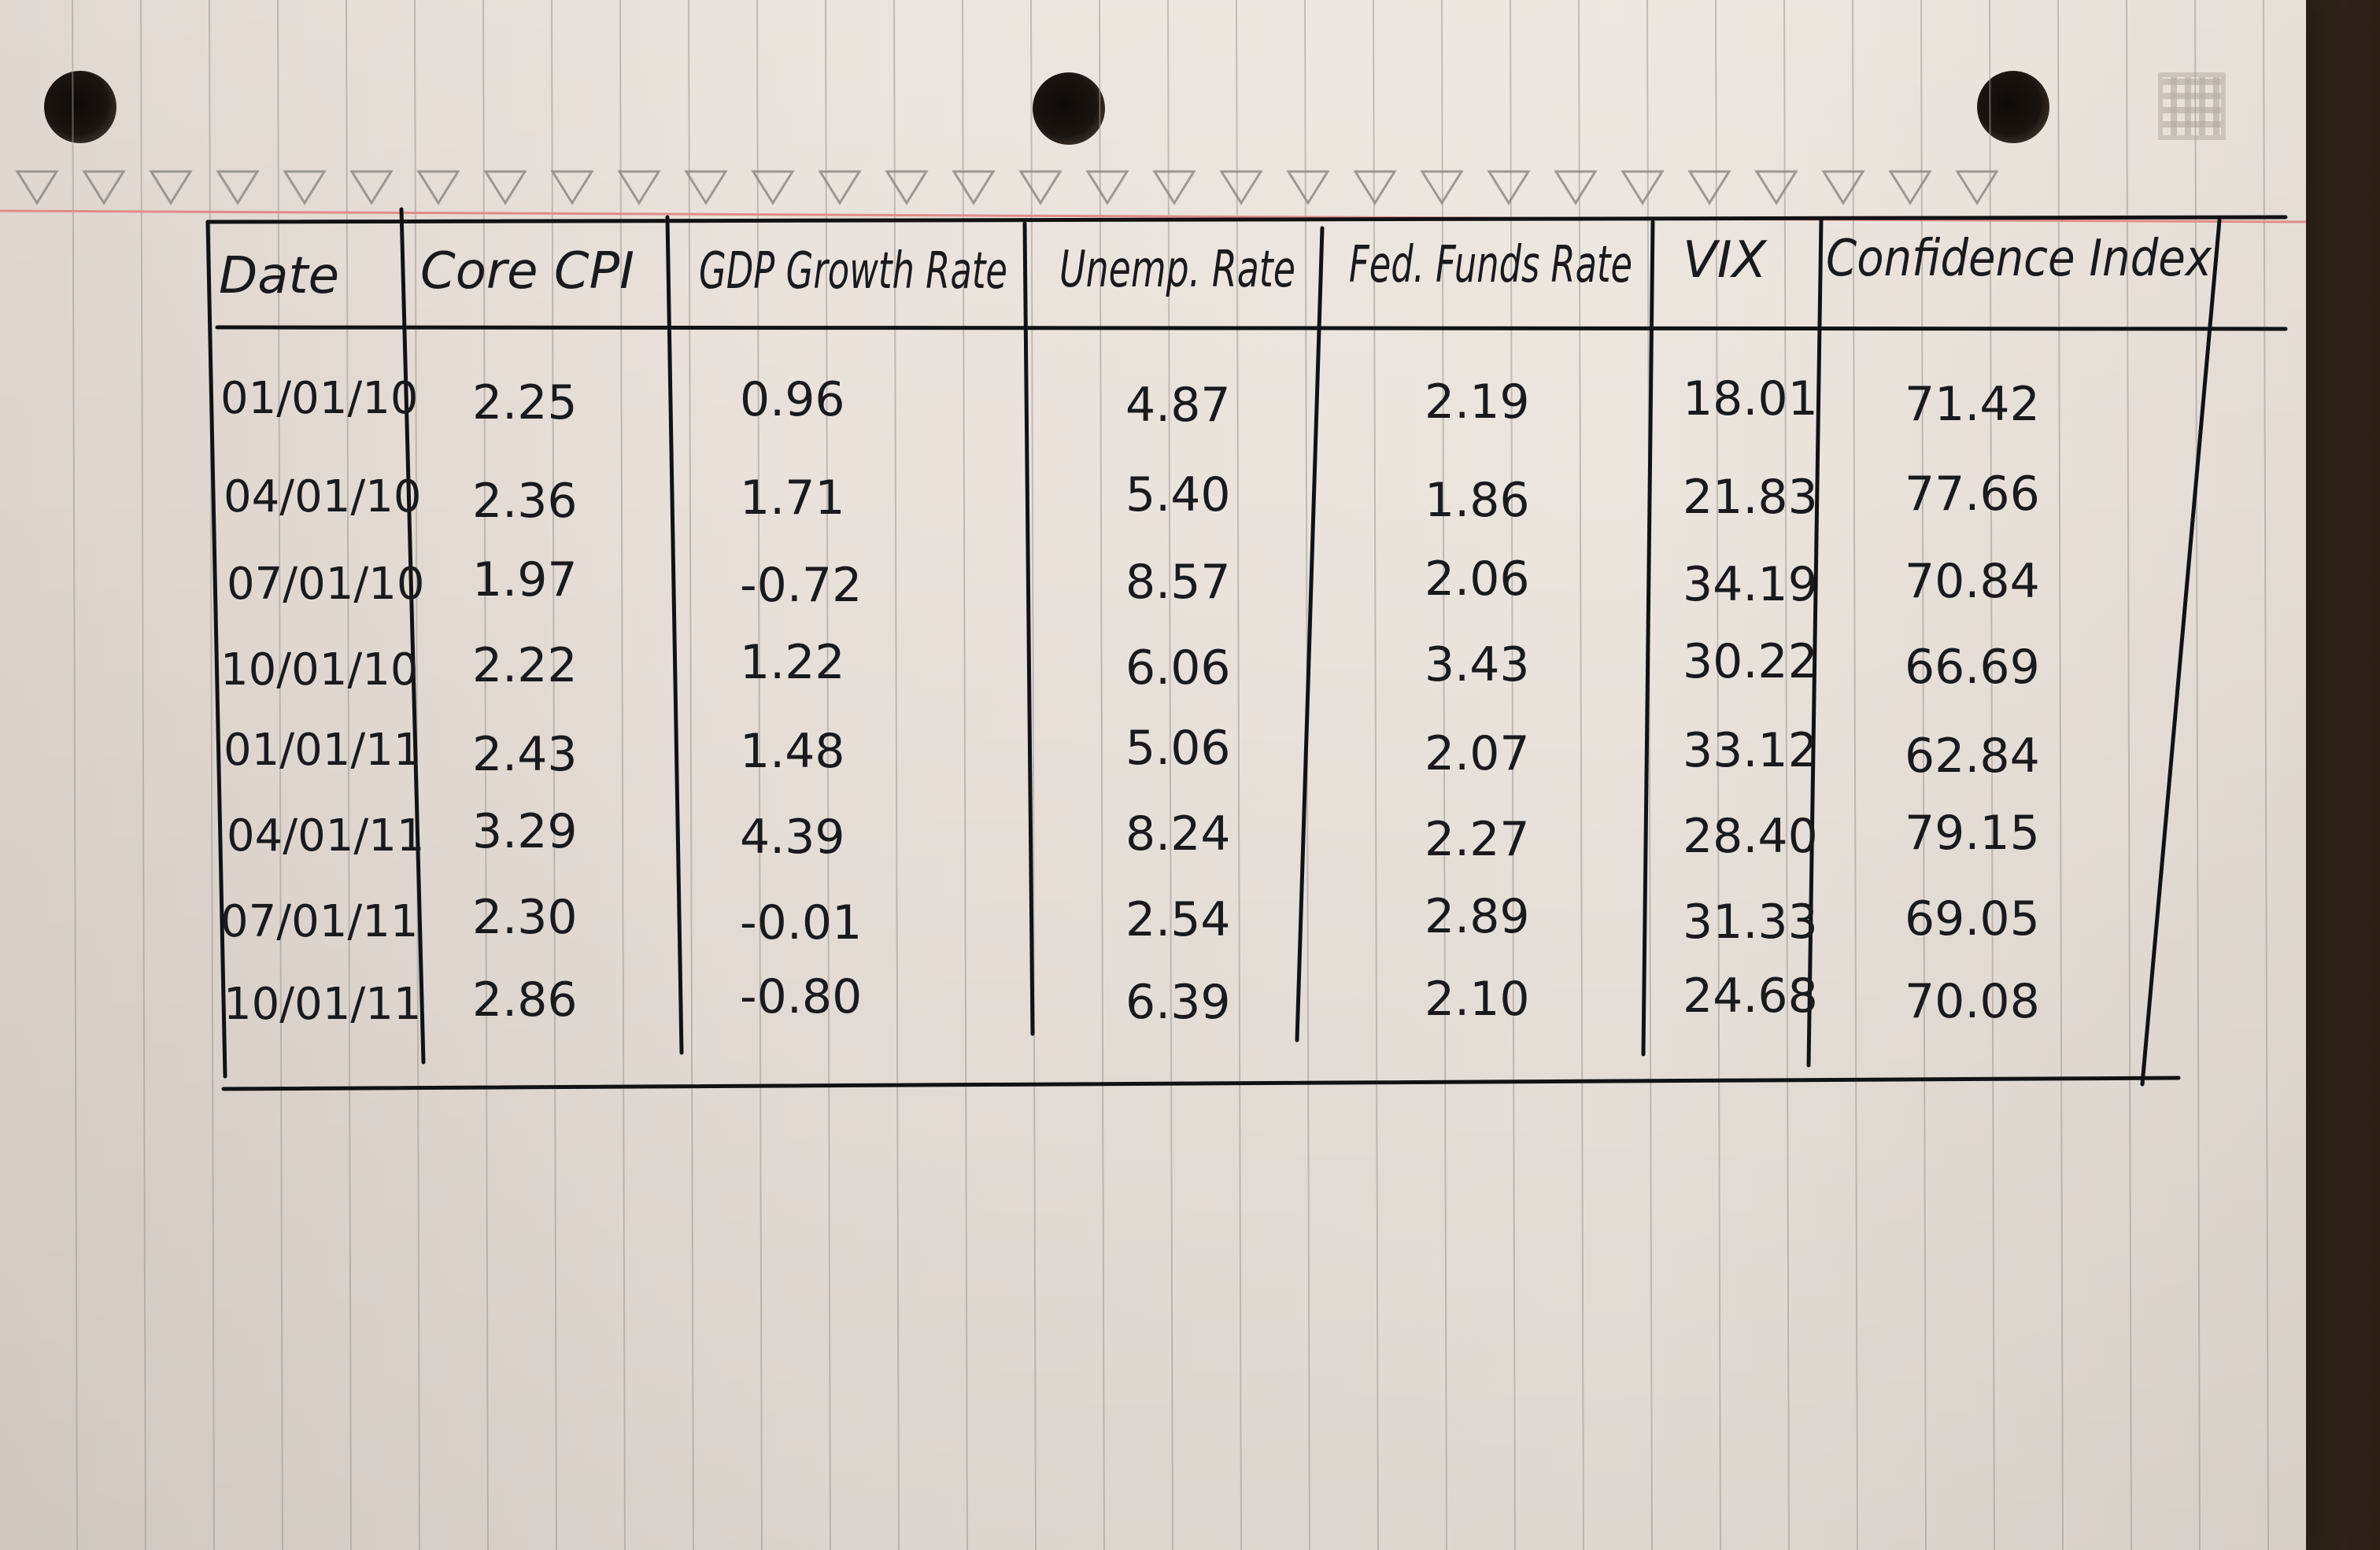  What do you see at coordinates (1477, 665) in the screenshot?
I see `cell-fed-funds-rate: 3.43` at bounding box center [1477, 665].